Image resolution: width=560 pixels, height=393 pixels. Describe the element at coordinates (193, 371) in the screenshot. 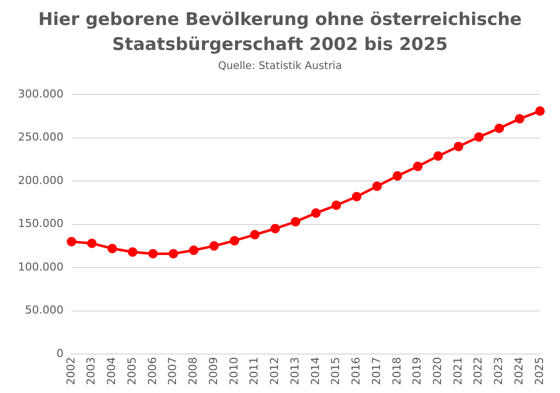

I see `x-tick-label: 2008` at that location.